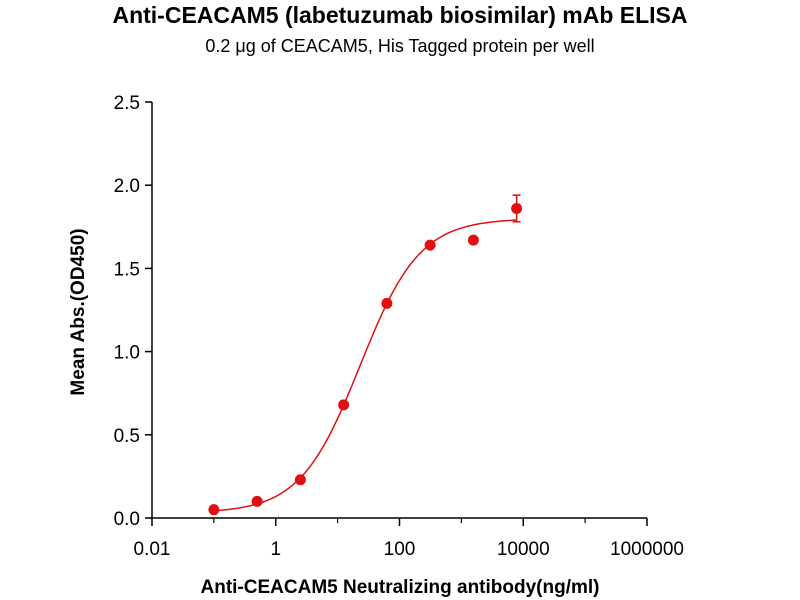  Describe the element at coordinates (400, 549) in the screenshot. I see `x-tick-label: 100` at that location.